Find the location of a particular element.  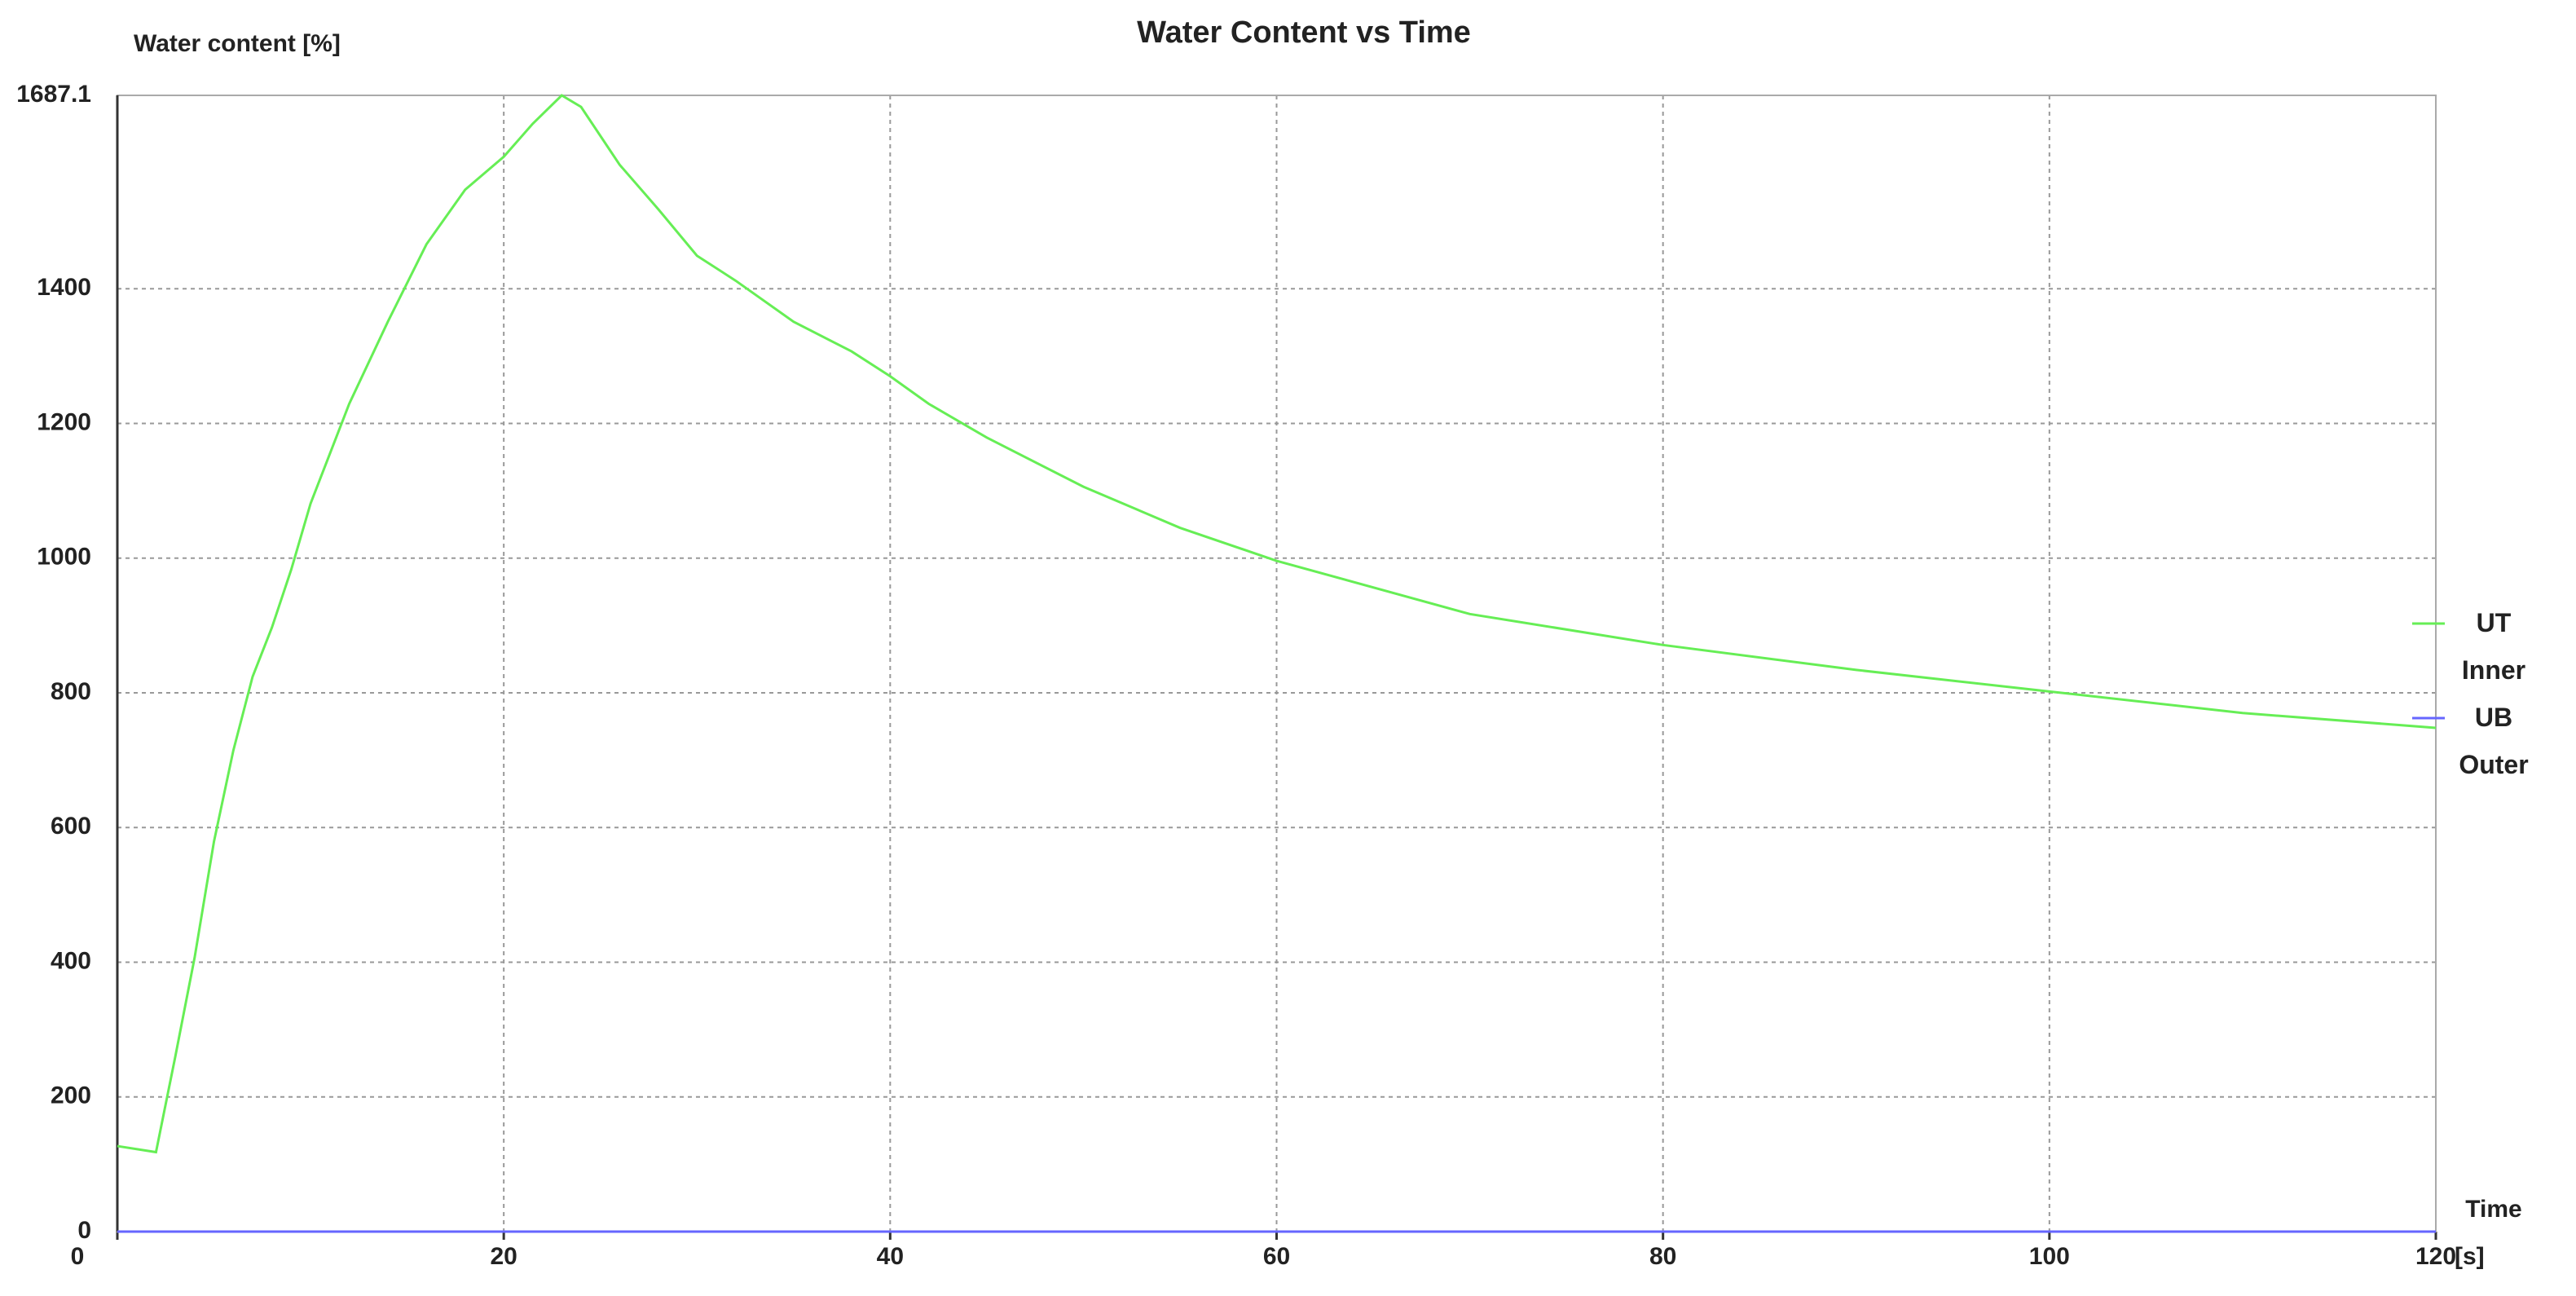

x-axis-label: Time is located at coordinates (2493, 1209).